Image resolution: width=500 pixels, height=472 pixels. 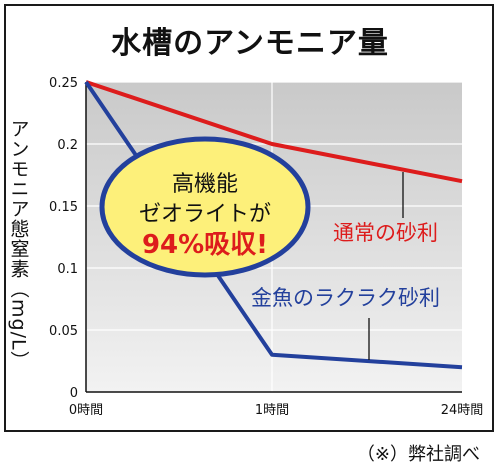 I want to click on y-tick-label: 0.15, so click(x=63, y=207).